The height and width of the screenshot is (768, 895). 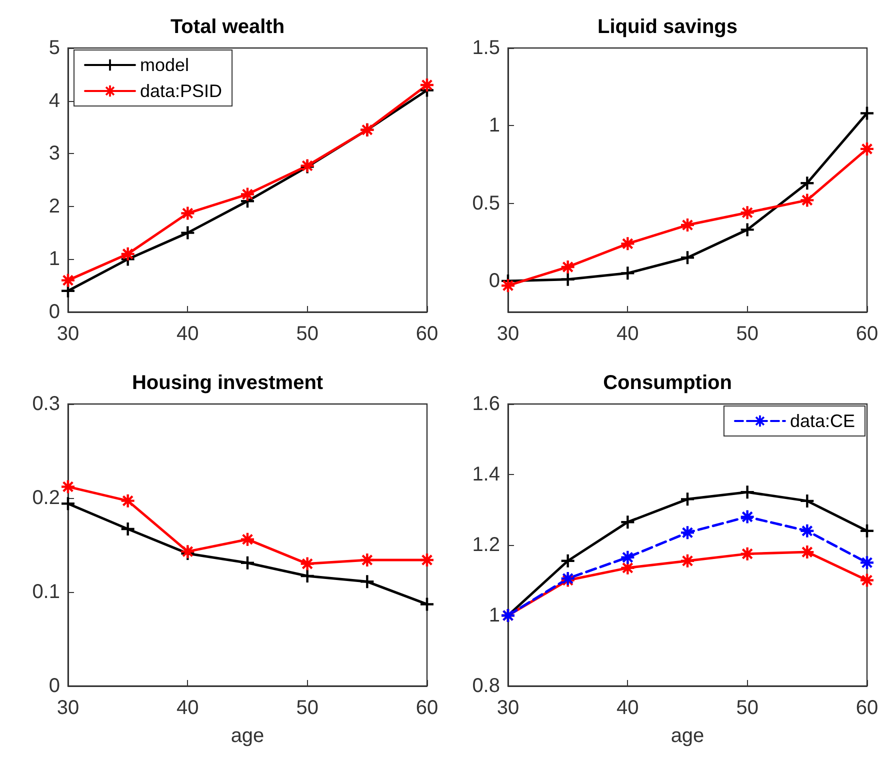 What do you see at coordinates (54, 206) in the screenshot?
I see `y-tick-label: 2` at bounding box center [54, 206].